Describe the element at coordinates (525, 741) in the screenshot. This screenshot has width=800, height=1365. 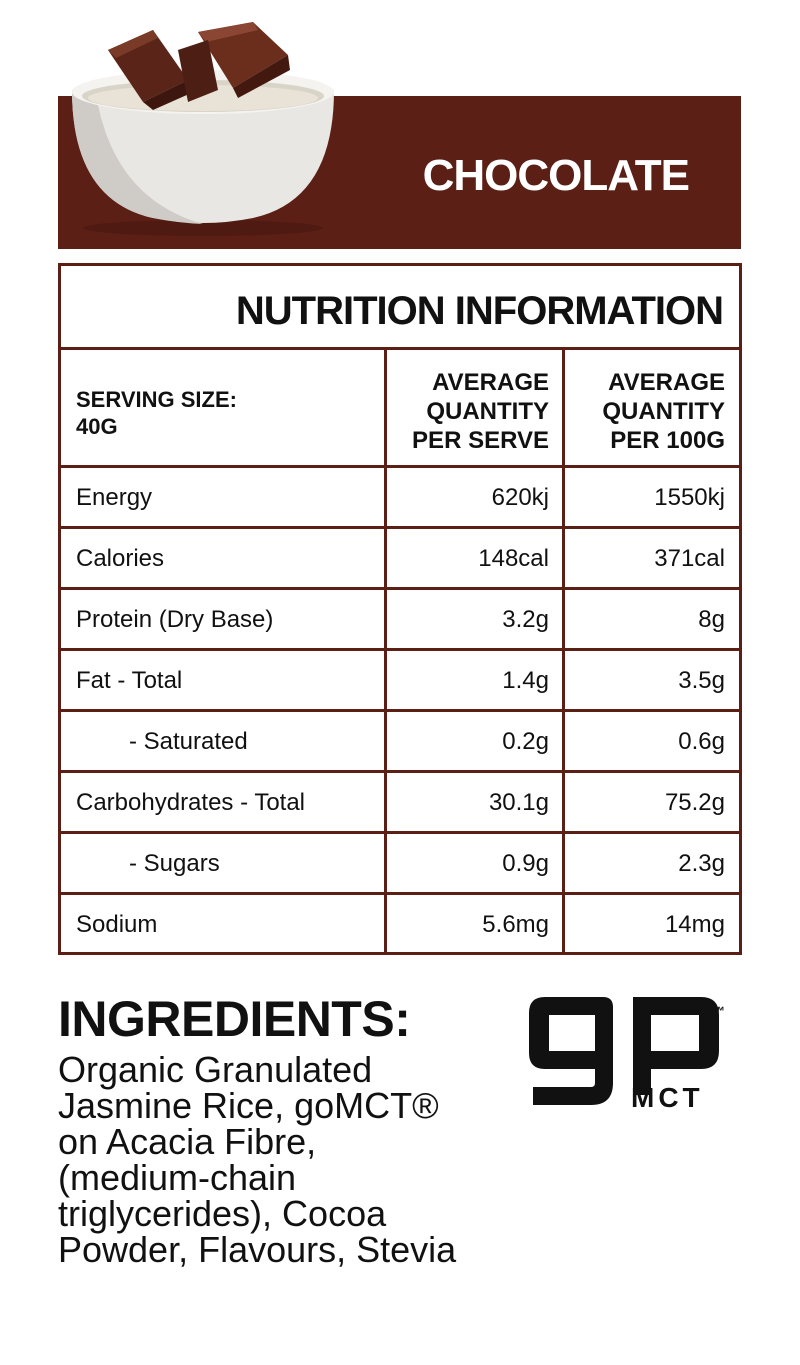
I see `per-serve-value: 0.2g` at that location.